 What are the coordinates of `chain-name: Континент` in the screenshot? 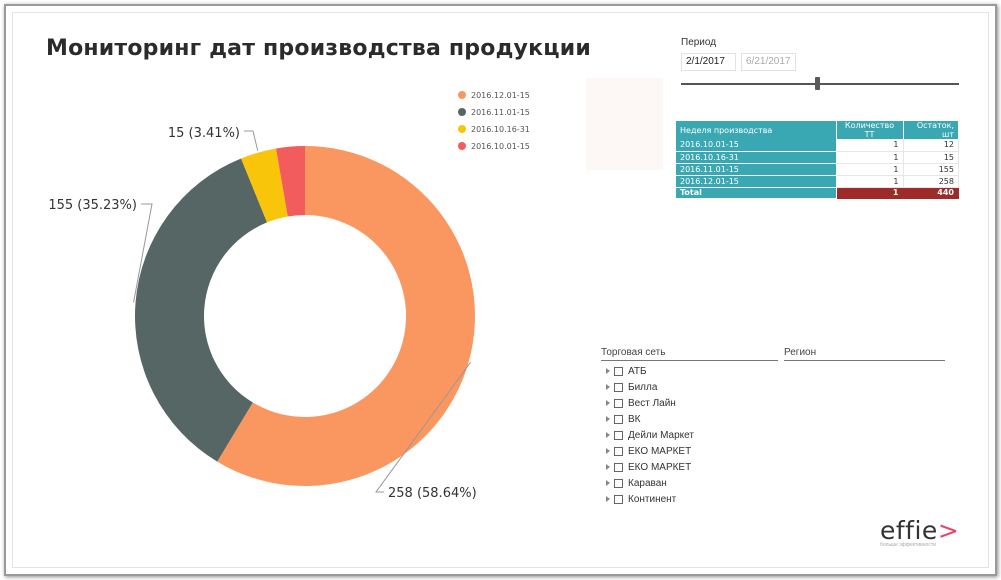 It's located at (652, 499).